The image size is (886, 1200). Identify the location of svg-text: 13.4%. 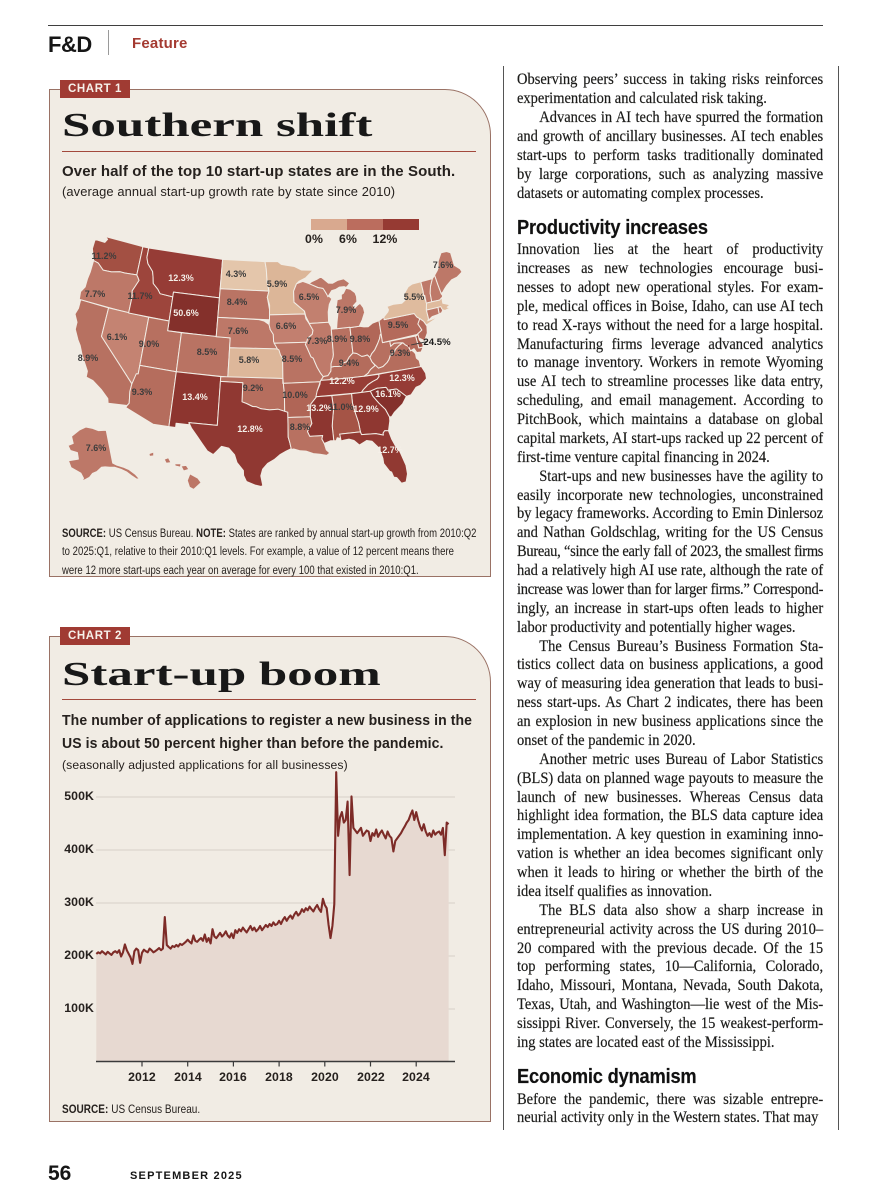
(195, 397).